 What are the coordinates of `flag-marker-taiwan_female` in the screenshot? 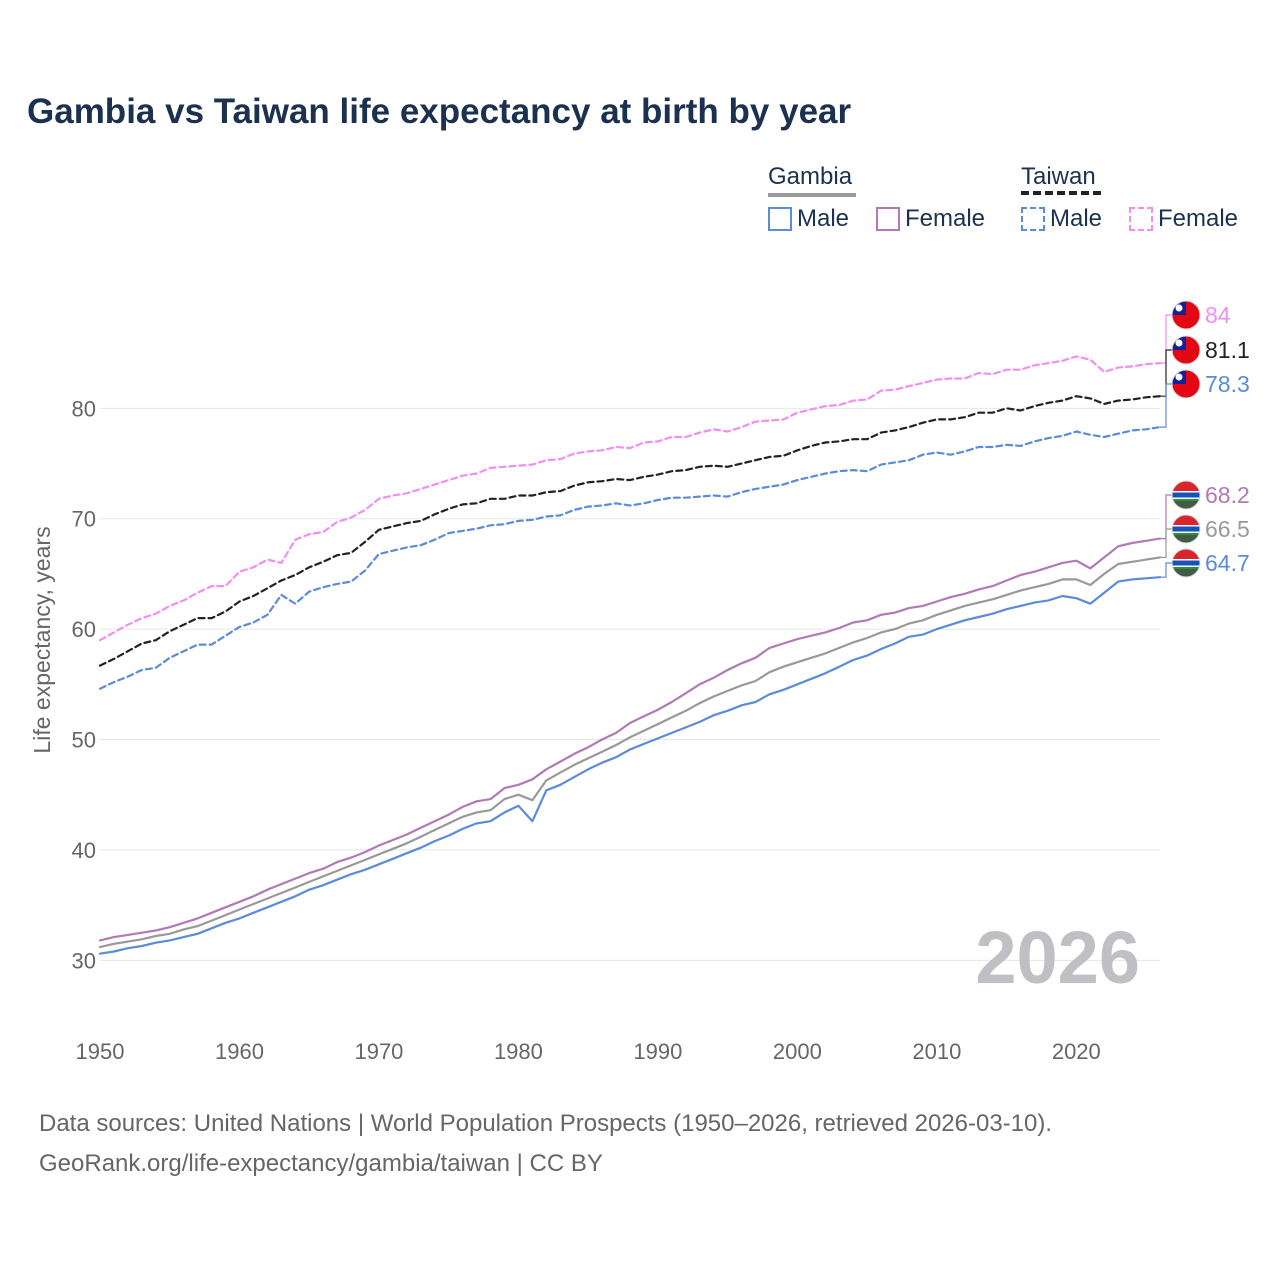 It's located at (1186, 315).